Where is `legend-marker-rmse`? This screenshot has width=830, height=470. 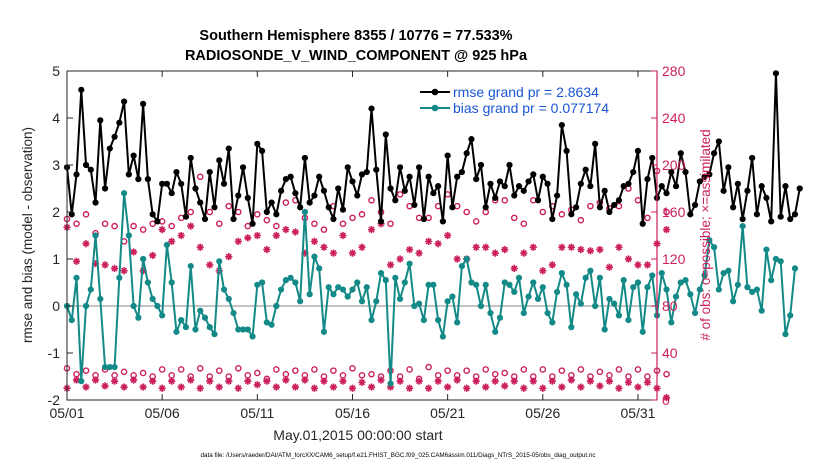 legend-marker-rmse is located at coordinates (435, 92).